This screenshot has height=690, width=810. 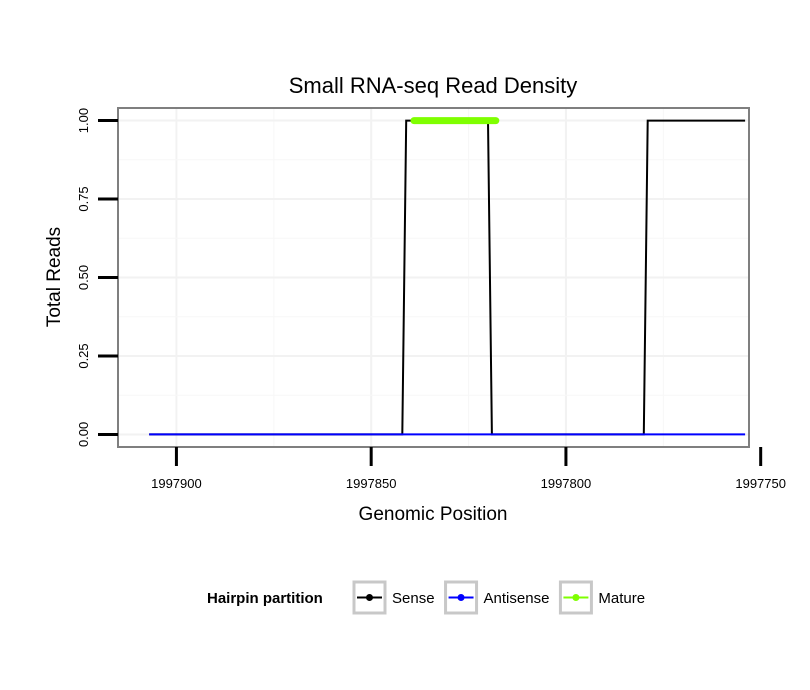 What do you see at coordinates (413, 598) in the screenshot?
I see `legend-label-sense: Sense` at bounding box center [413, 598].